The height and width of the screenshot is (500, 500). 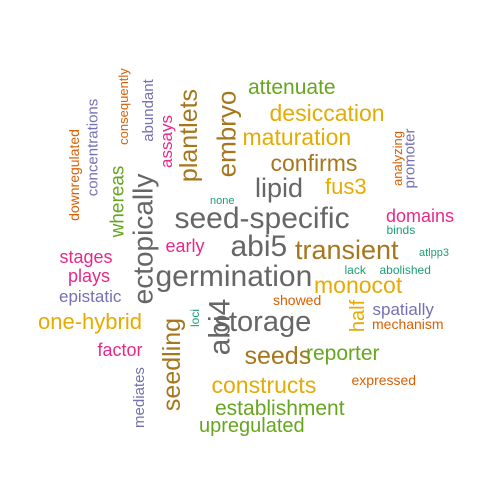 What do you see at coordinates (280, 408) in the screenshot?
I see `word-establishment: establishment` at bounding box center [280, 408].